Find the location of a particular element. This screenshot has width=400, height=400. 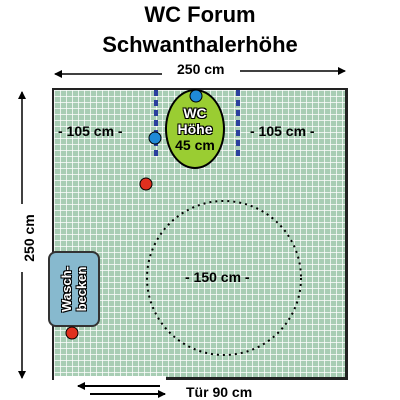

room-height-label: 250 cm is located at coordinates (29, 238).